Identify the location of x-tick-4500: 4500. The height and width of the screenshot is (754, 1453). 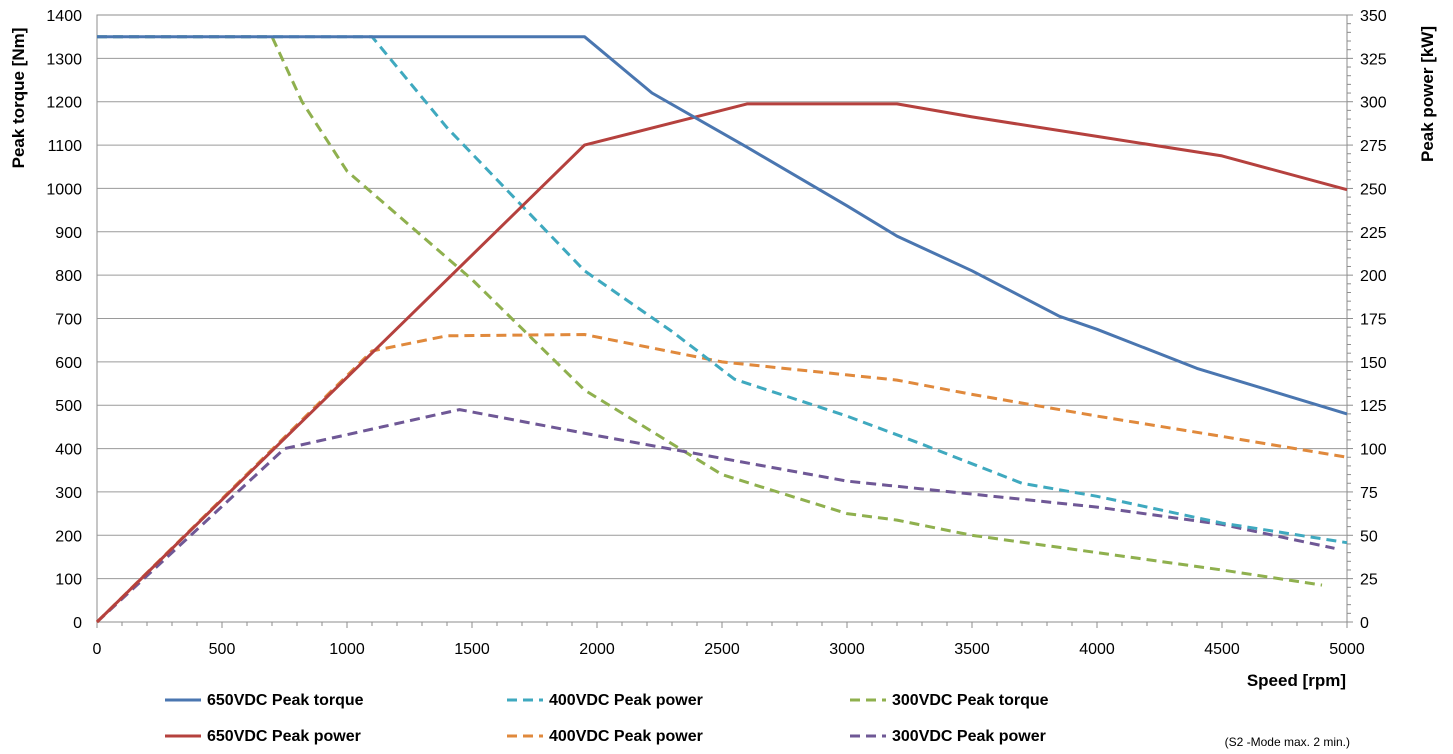
(1222, 649).